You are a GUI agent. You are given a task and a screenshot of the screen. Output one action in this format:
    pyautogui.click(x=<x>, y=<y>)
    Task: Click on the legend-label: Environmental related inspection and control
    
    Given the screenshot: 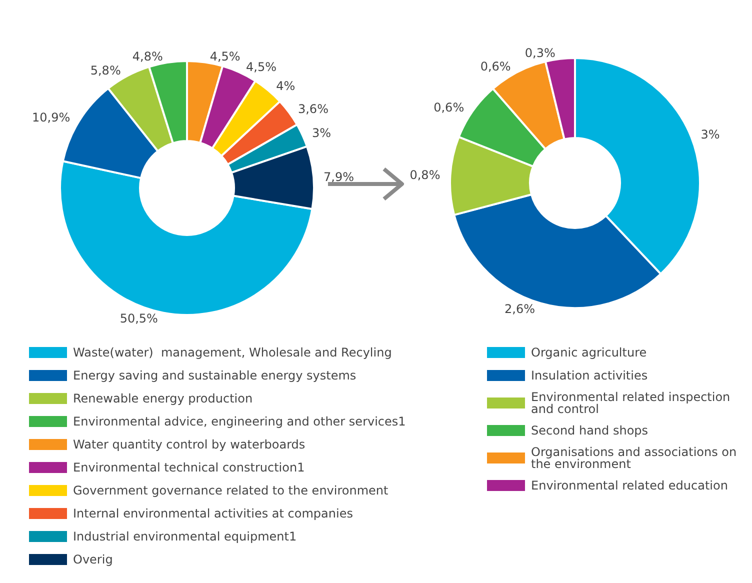 What is the action you would take?
    pyautogui.click(x=632, y=403)
    